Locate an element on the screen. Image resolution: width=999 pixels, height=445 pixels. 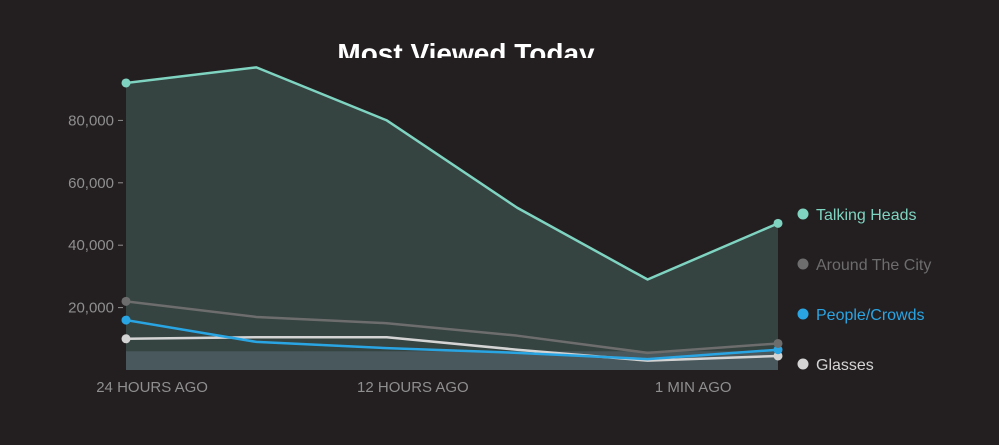
legend-label: People/Crowds is located at coordinates (870, 315).